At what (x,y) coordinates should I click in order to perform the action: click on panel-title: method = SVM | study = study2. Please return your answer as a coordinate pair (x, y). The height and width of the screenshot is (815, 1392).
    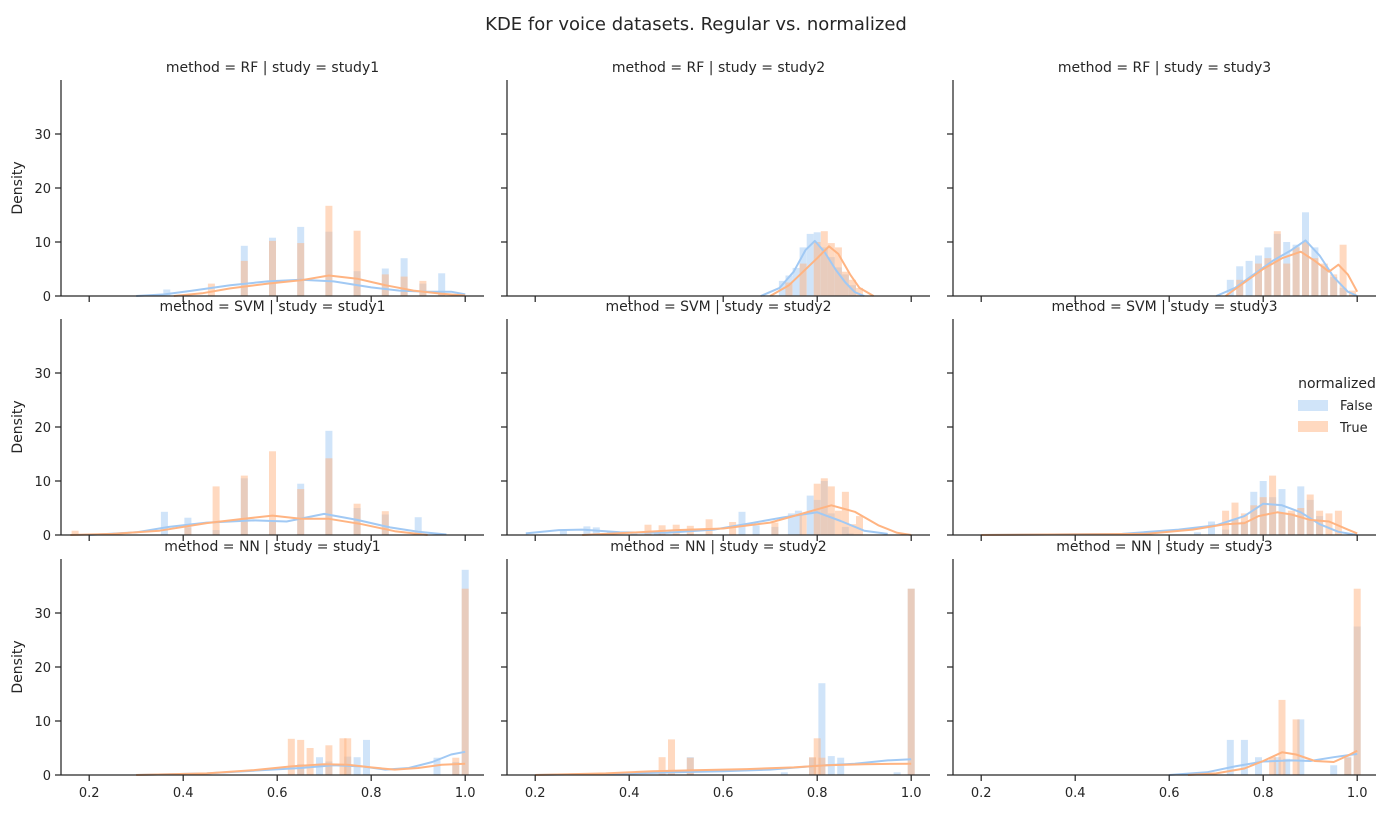
    Looking at the image, I should click on (718, 307).